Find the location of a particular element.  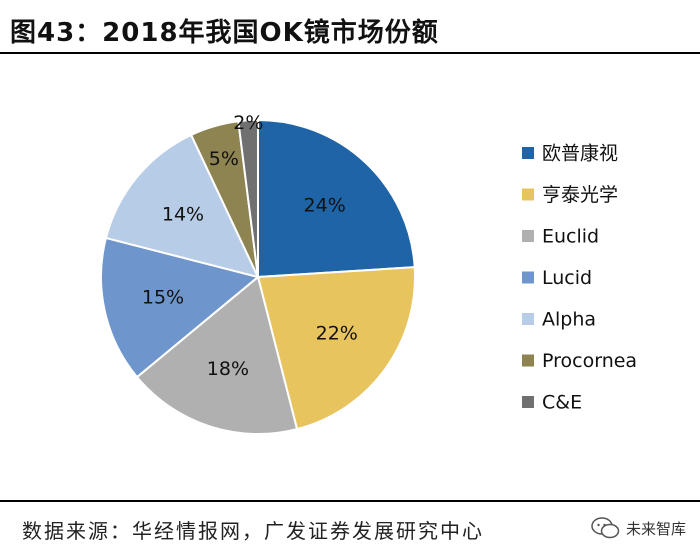

source-note: 数据来源：华经情报网，广发证券发展研究中心 is located at coordinates (253, 531).